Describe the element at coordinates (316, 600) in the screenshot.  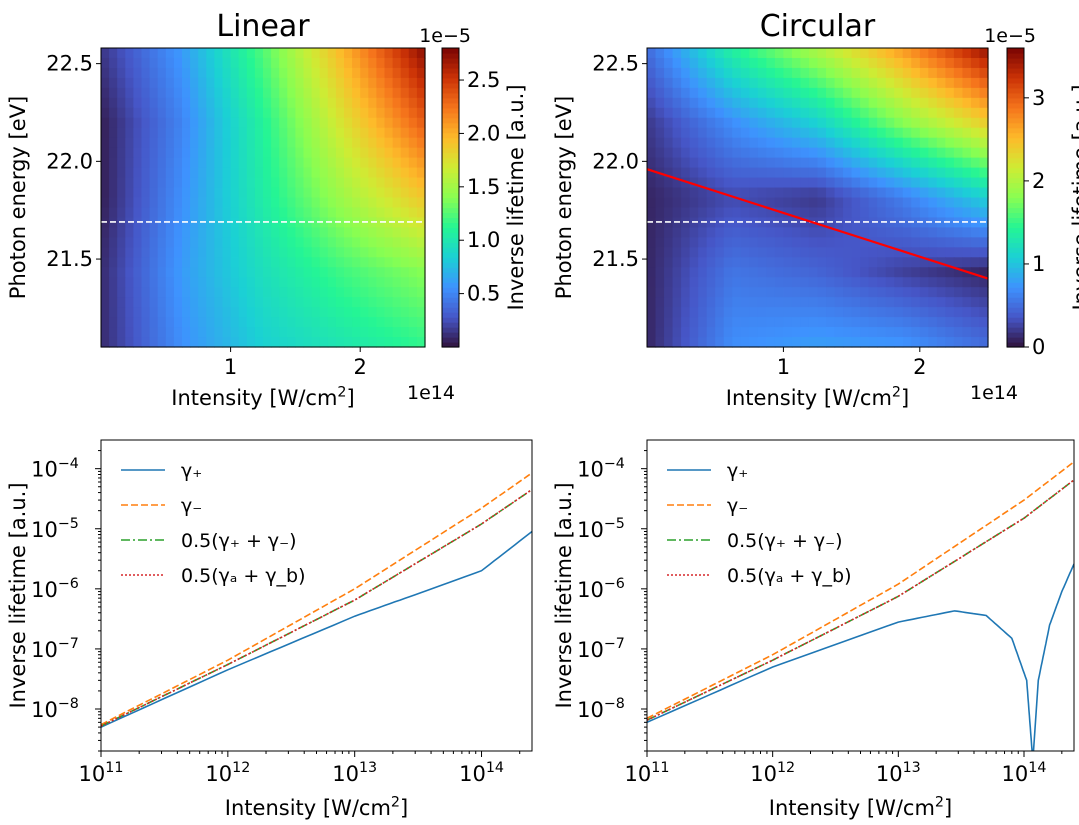
I see `series-group` at that location.